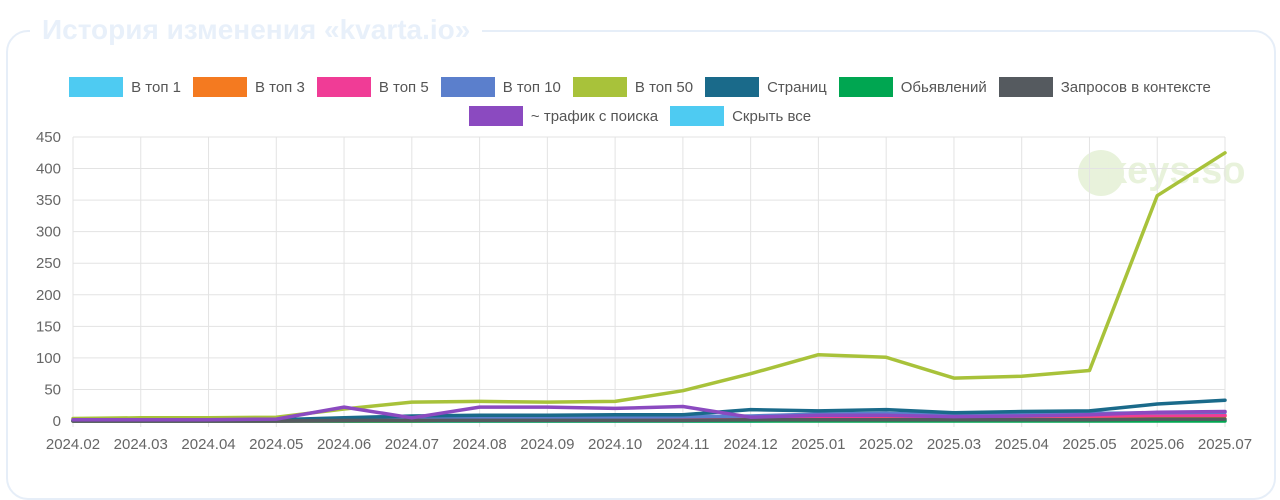  I want to click on legend-item-context-queries: Запросов в контексте, so click(1104, 87).